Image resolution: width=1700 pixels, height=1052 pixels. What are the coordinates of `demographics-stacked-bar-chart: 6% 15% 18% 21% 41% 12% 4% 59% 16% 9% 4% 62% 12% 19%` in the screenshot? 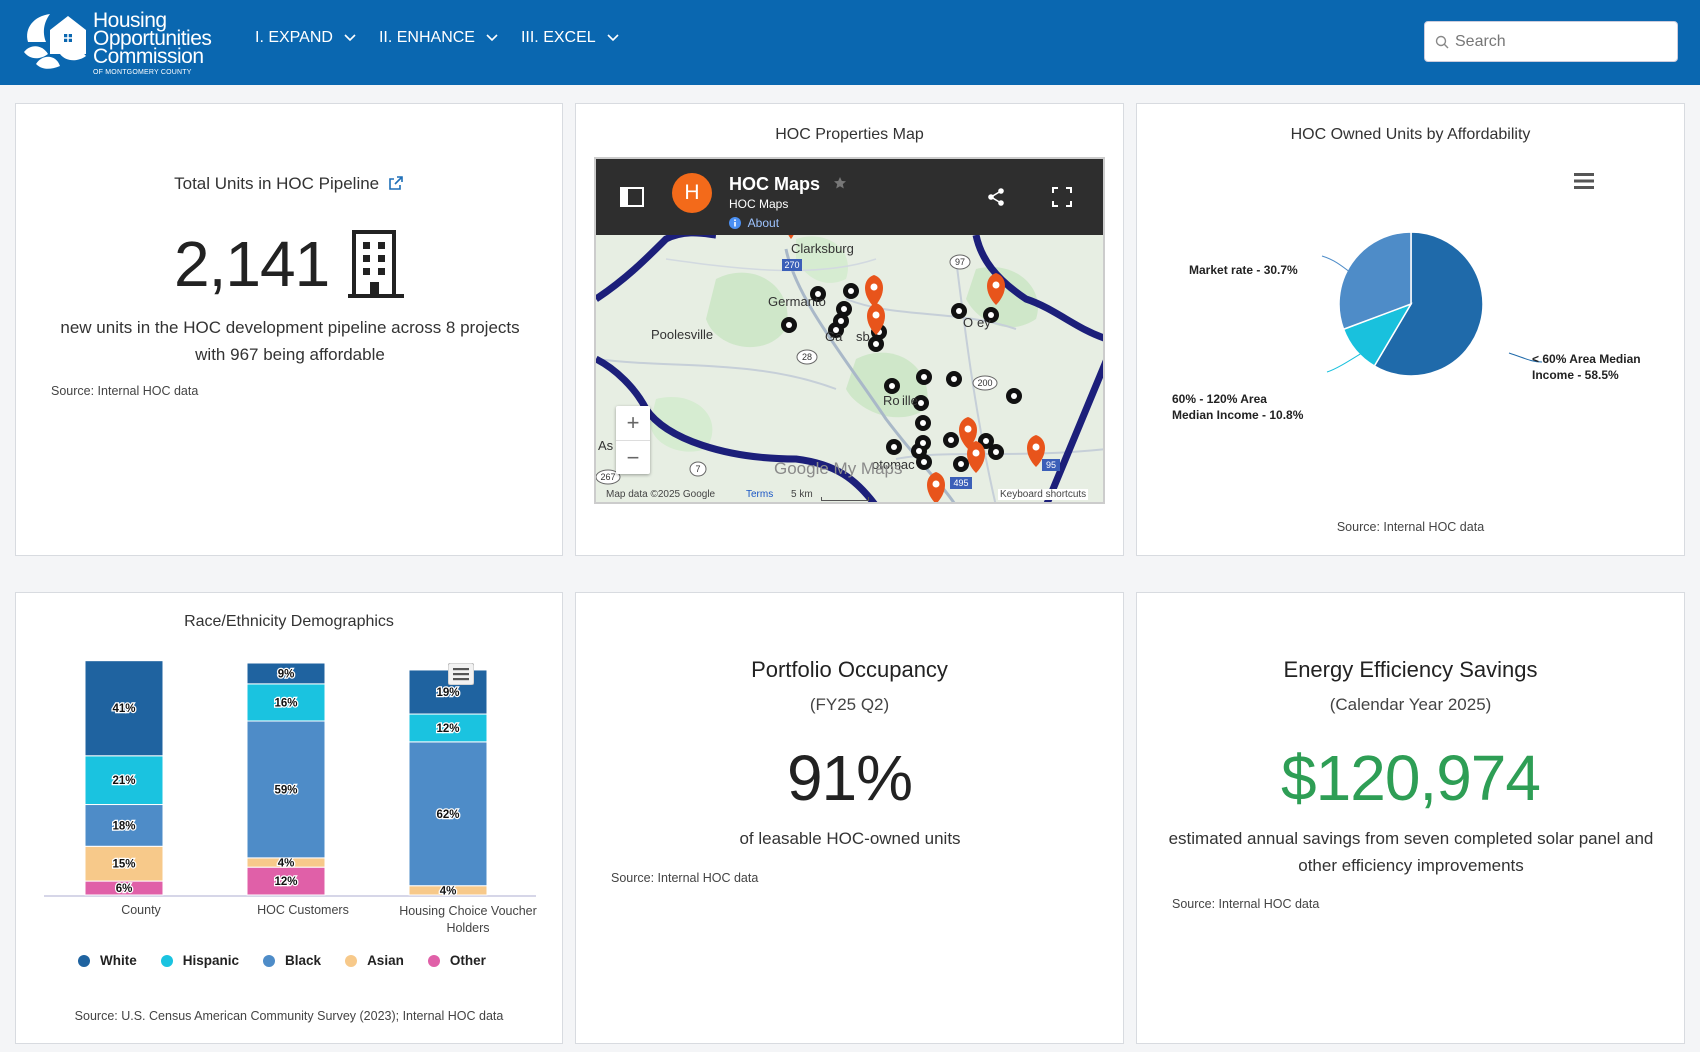 It's located at (290, 779).